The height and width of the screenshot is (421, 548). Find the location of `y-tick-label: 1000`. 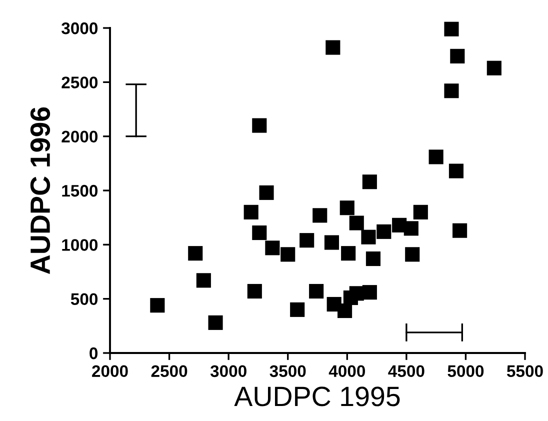

y-tick-label: 1000 is located at coordinates (80, 245).